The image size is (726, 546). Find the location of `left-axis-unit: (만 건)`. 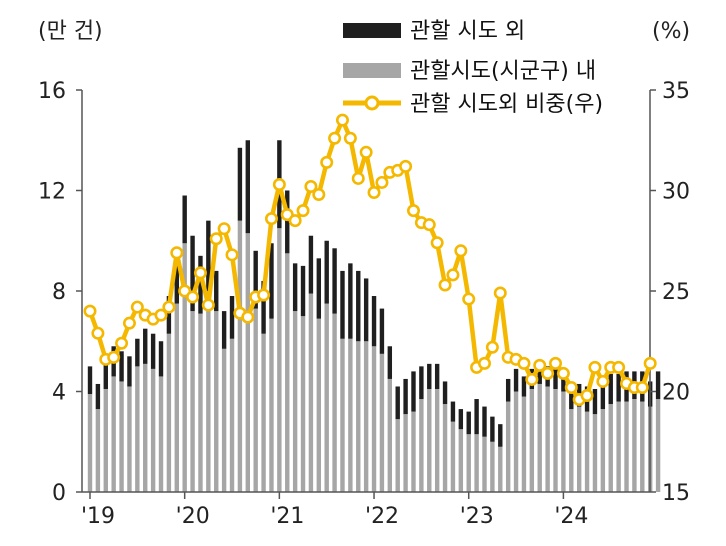

left-axis-unit: (만 건) is located at coordinates (70, 31).